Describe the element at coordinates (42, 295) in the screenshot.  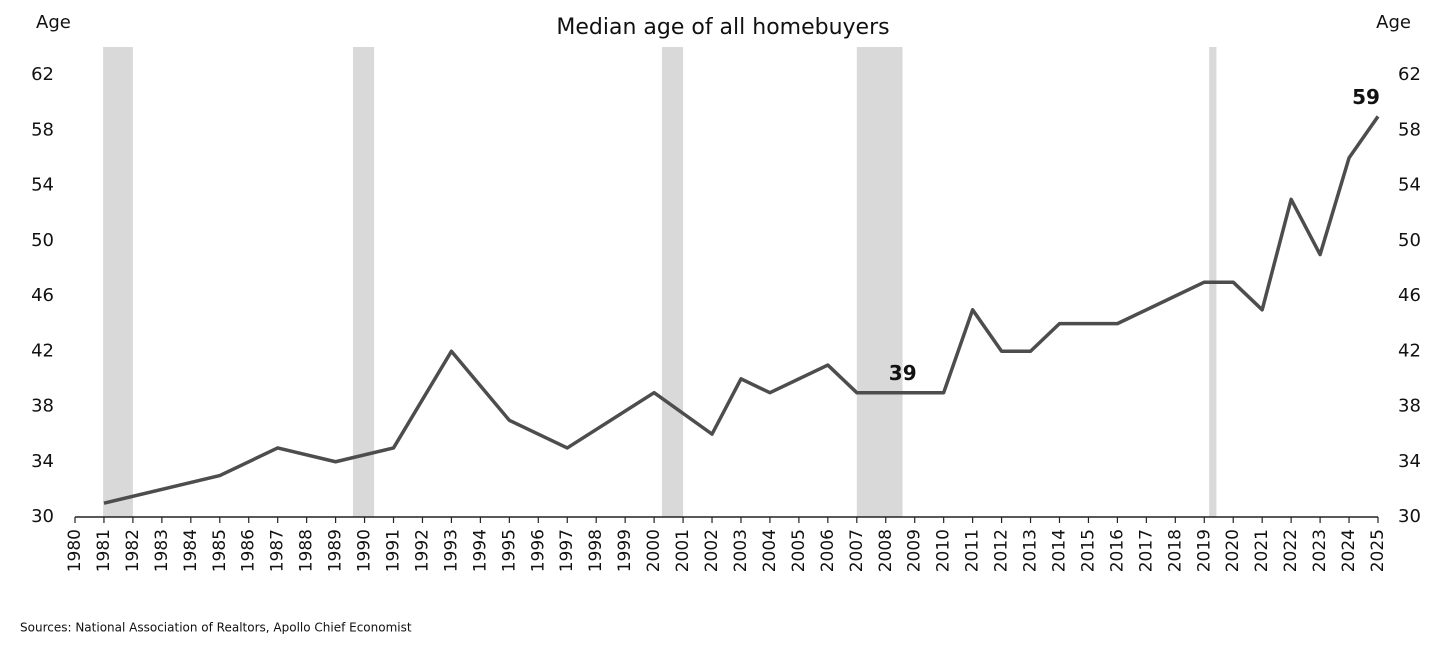
I see `y-tick-label: 46` at that location.